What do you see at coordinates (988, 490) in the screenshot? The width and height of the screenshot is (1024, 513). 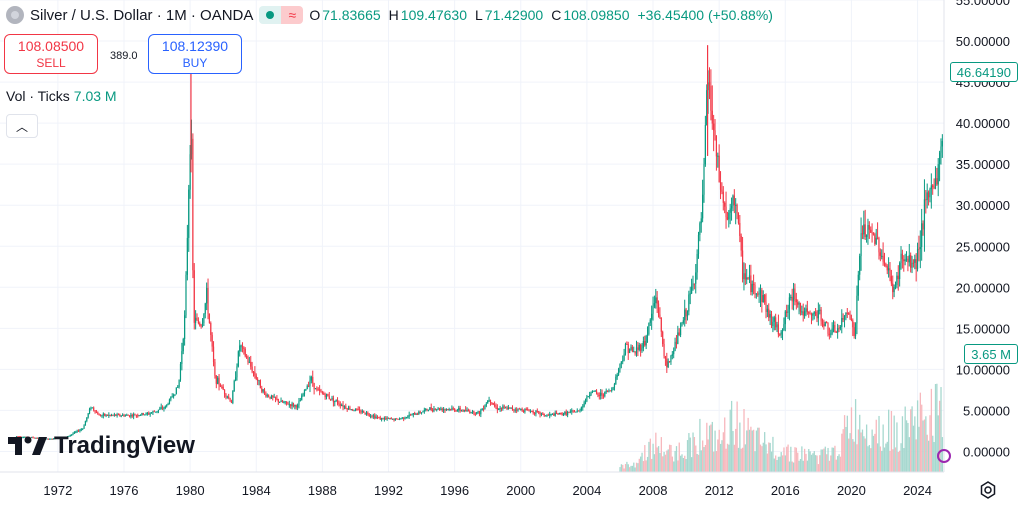 I see `settings-gear-icon` at bounding box center [988, 490].